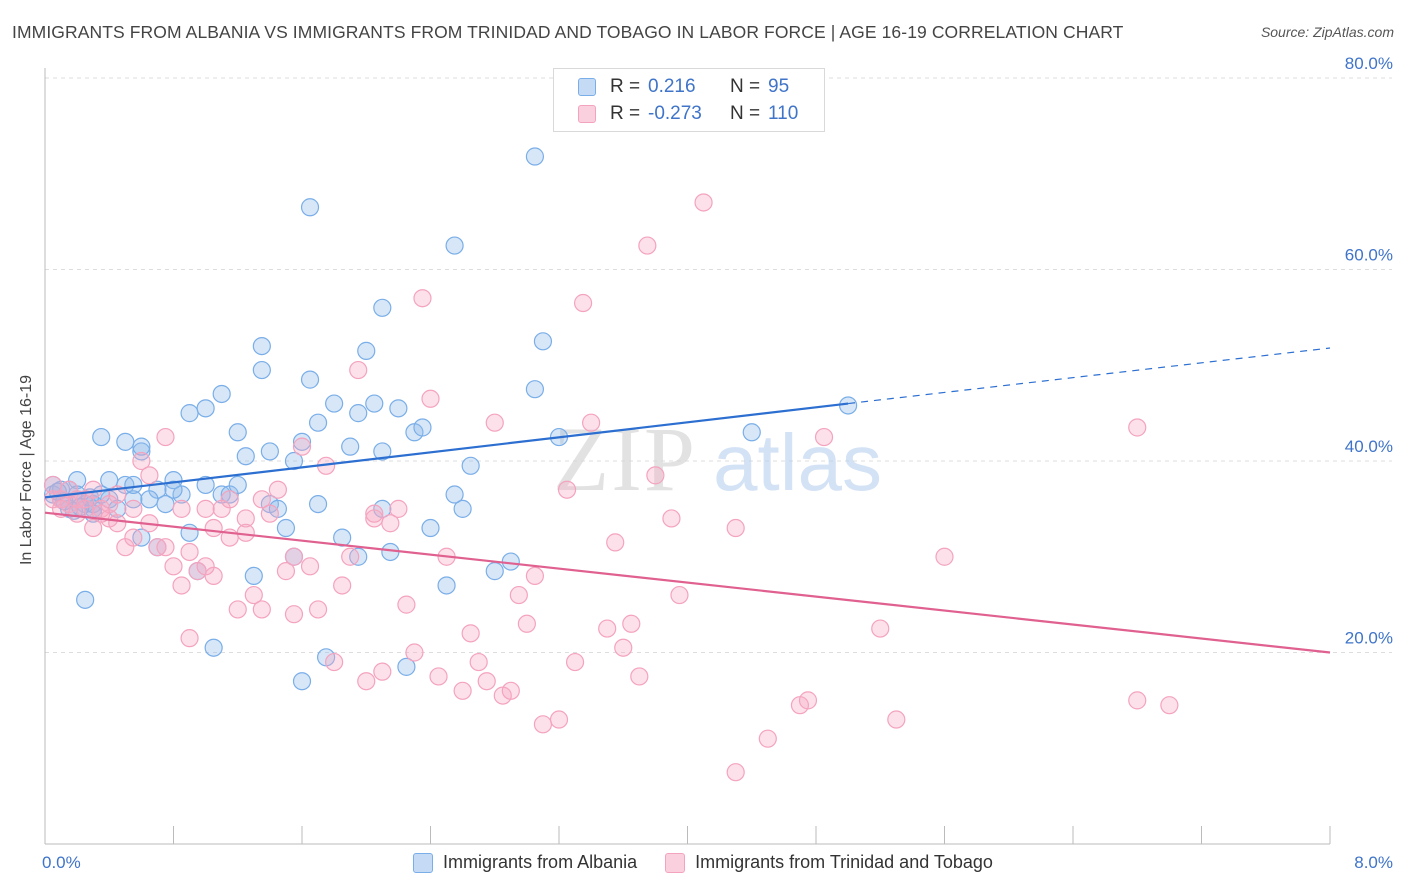  I want to click on legend-label-trinidad: Immigrants from Trinidad and Tobago, so click(844, 862).